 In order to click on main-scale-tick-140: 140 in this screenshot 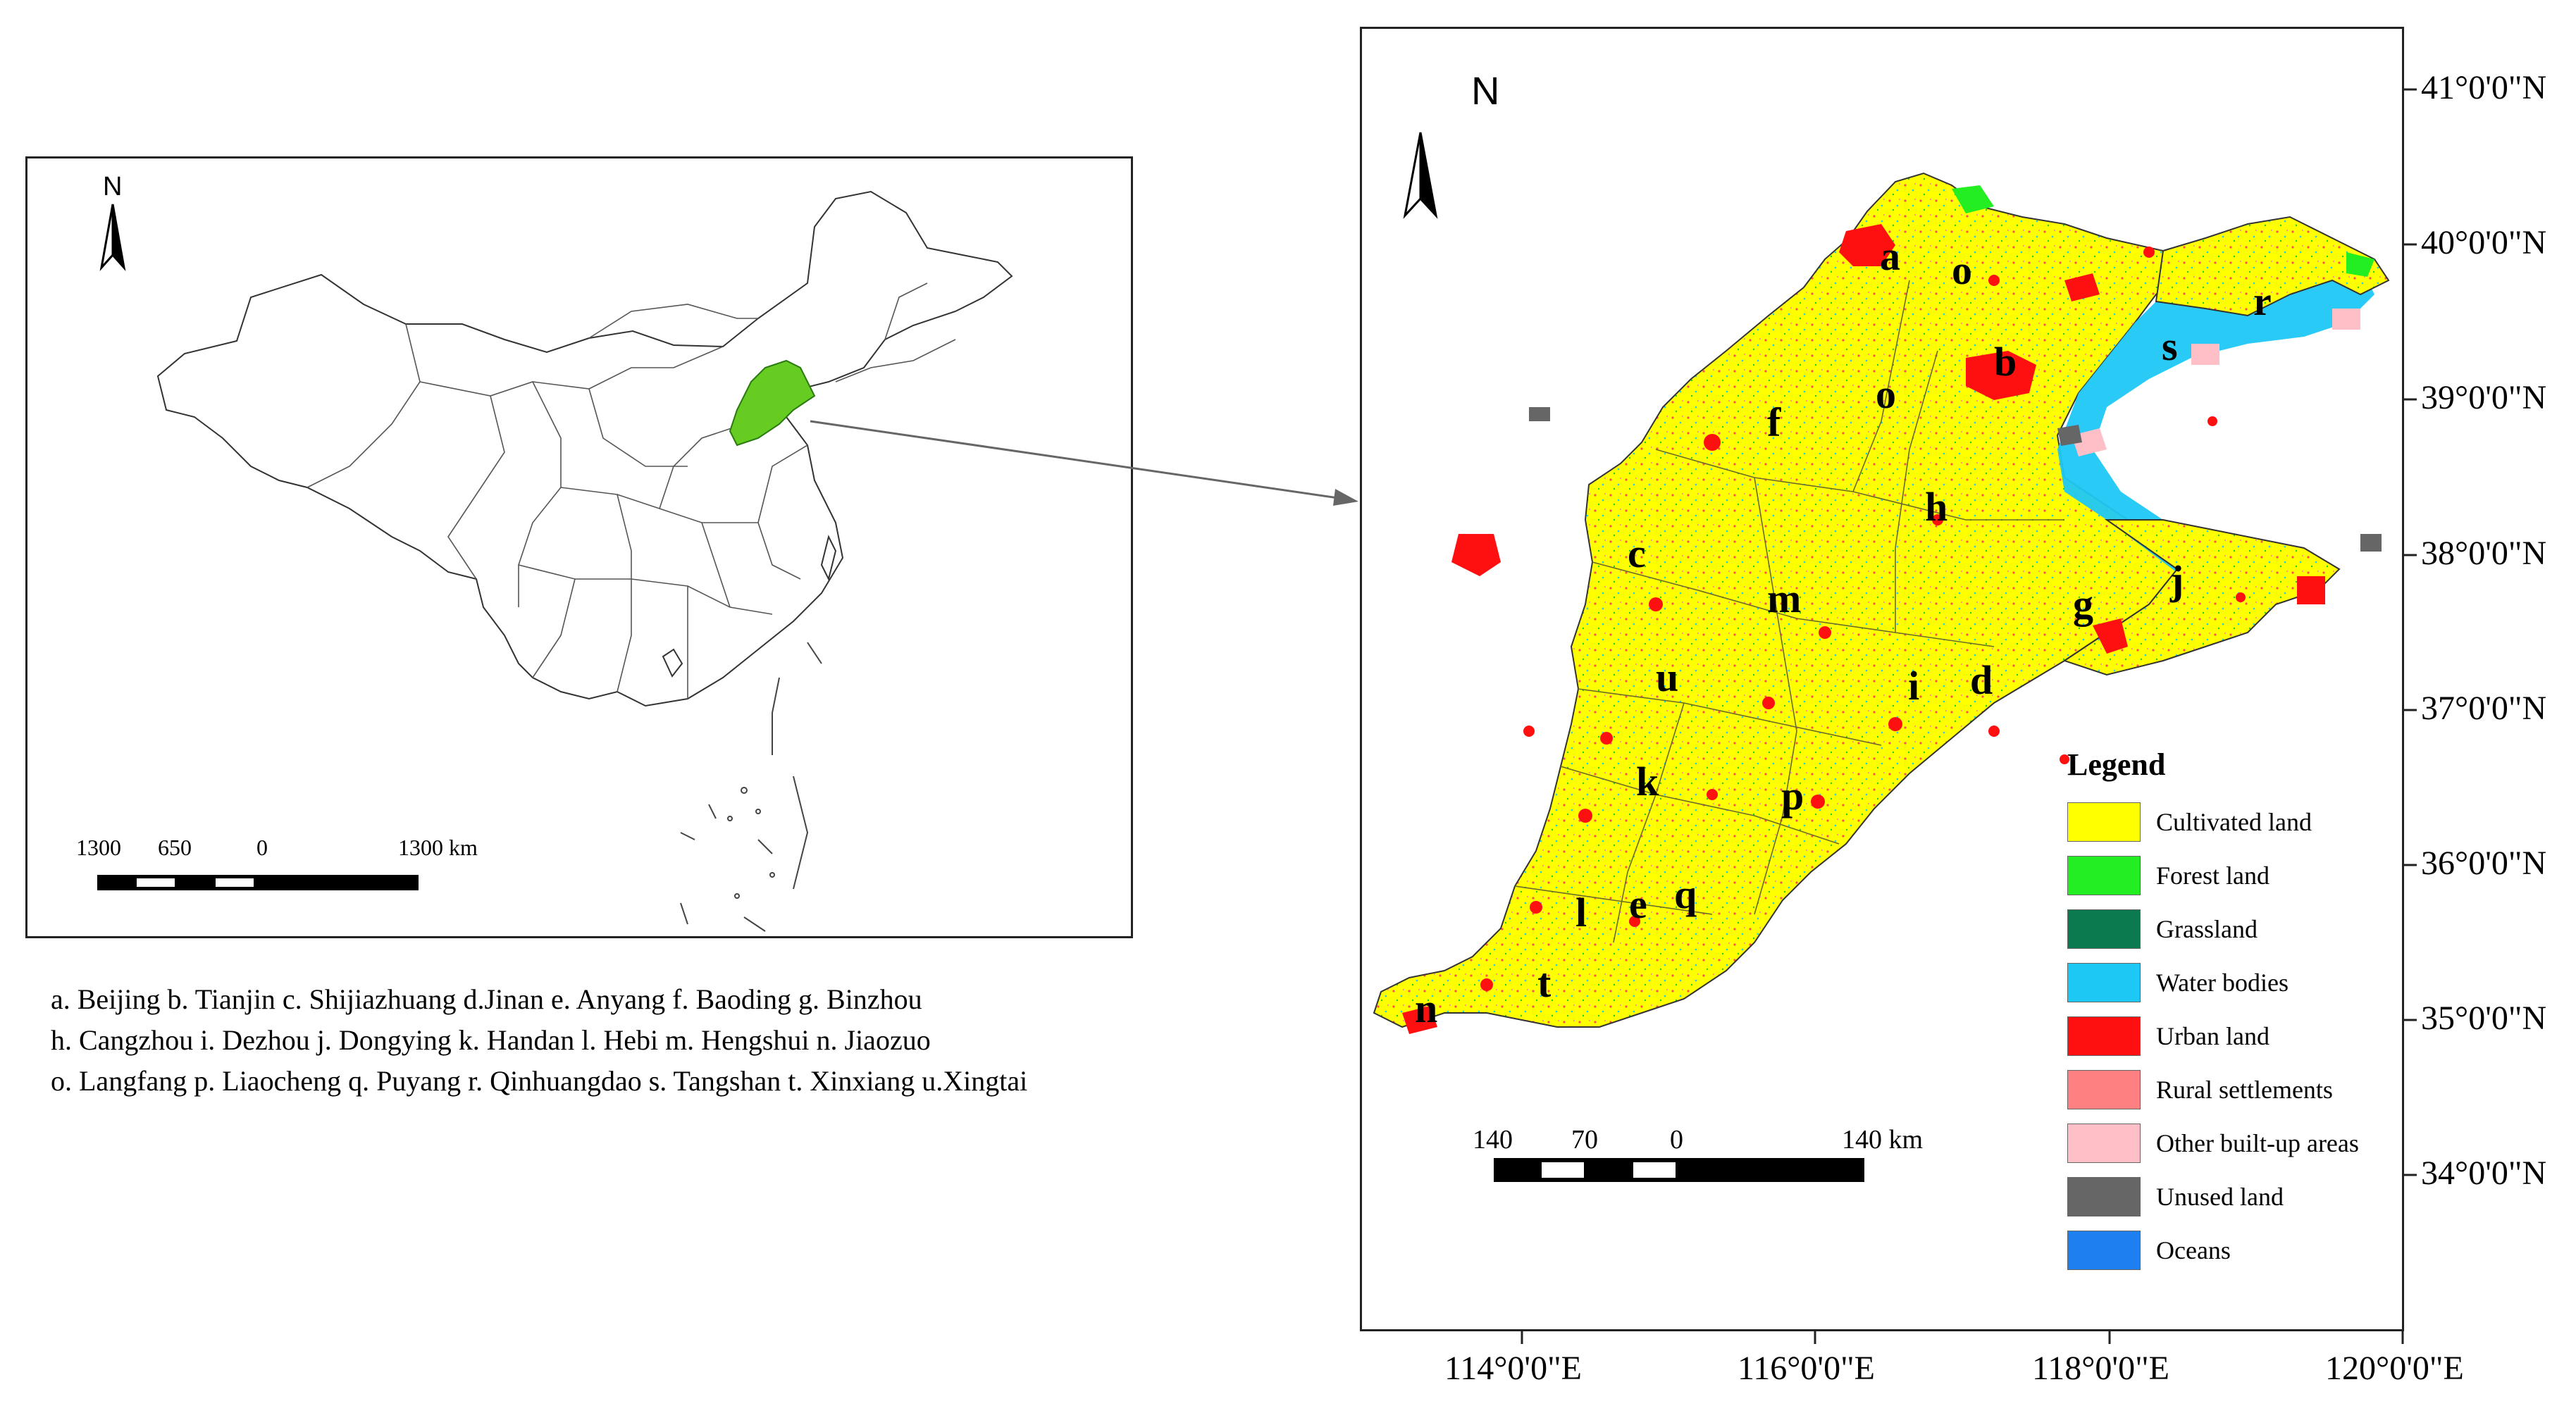, I will do `click(1493, 1140)`.